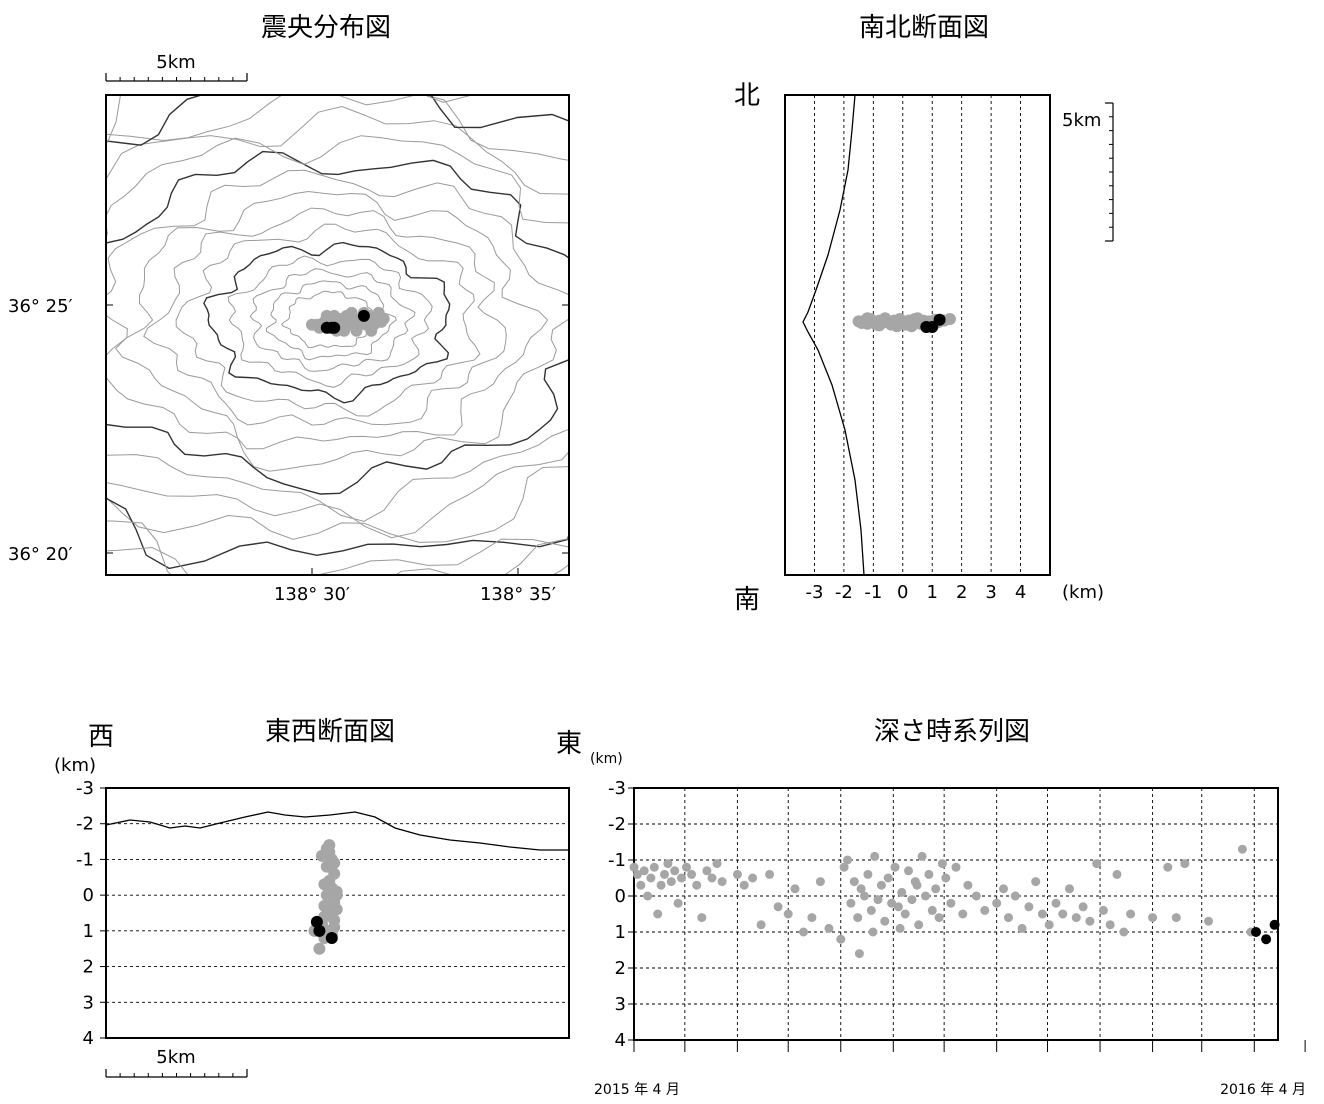 The width and height of the screenshot is (1324, 1104). What do you see at coordinates (348, 321) in the screenshot?
I see `epicenter-points` at bounding box center [348, 321].